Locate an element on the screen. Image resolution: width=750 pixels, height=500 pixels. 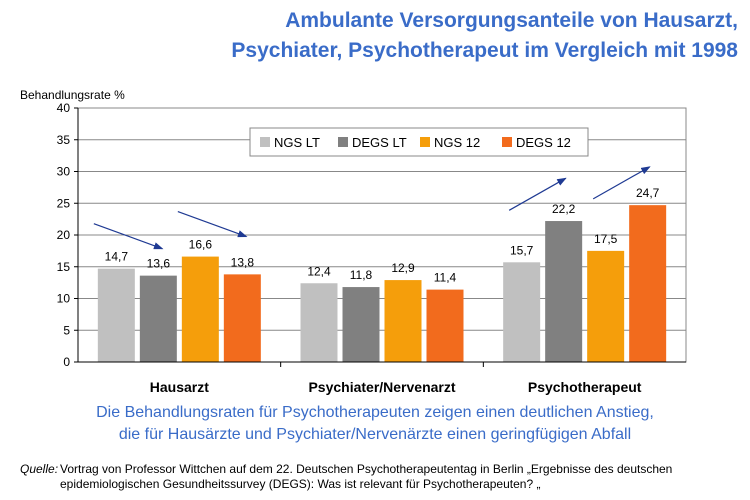
bar-value-label: 24,7 is located at coordinates (648, 193).